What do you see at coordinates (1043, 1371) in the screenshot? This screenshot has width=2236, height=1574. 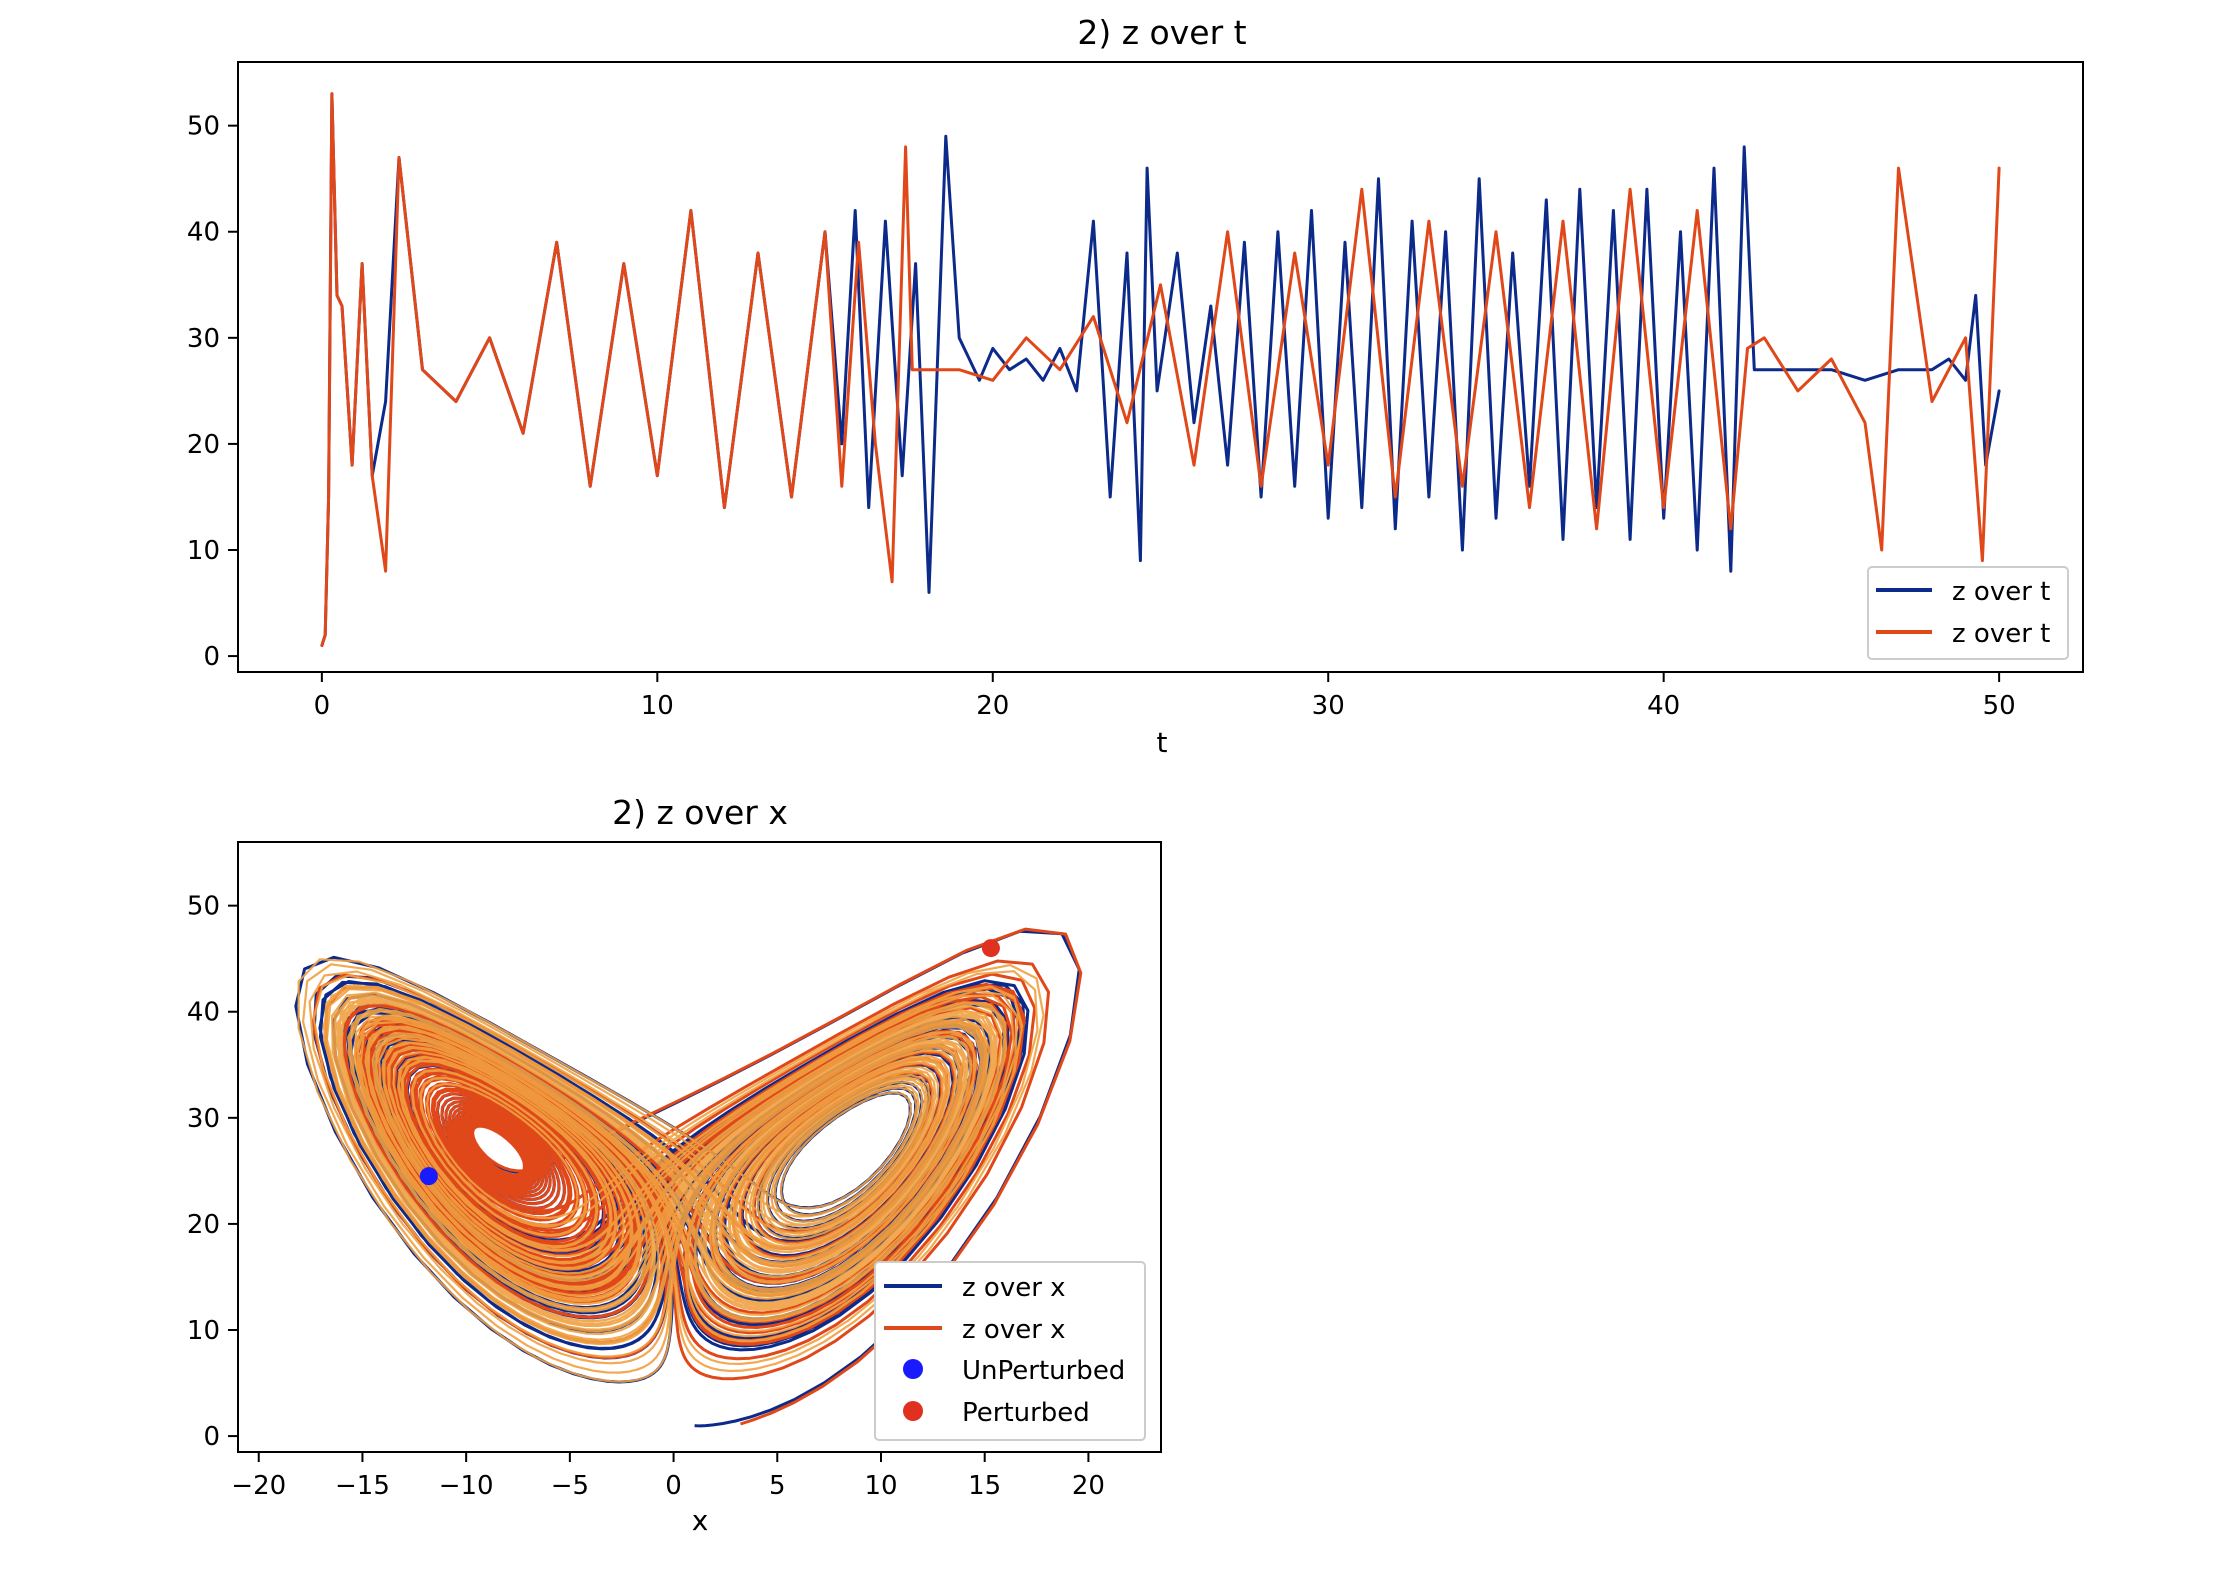 I see `chart2-legend-label-2: UnPerturbed` at bounding box center [1043, 1371].